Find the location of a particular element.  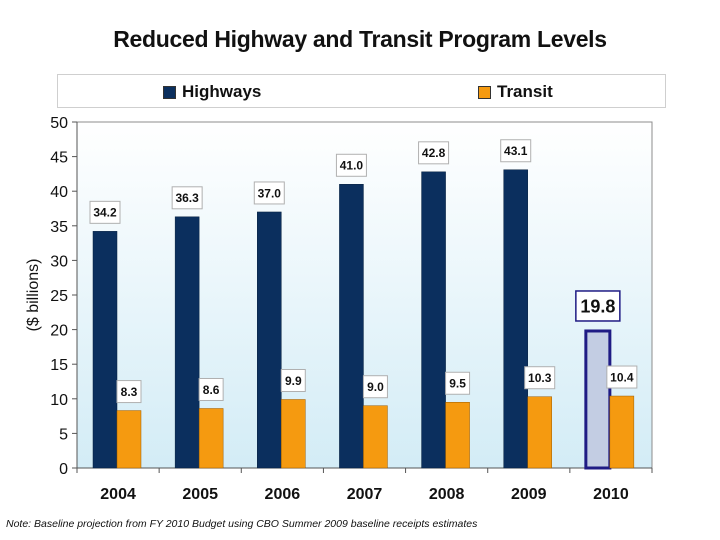

legend-item-highways: Highways is located at coordinates (212, 92).